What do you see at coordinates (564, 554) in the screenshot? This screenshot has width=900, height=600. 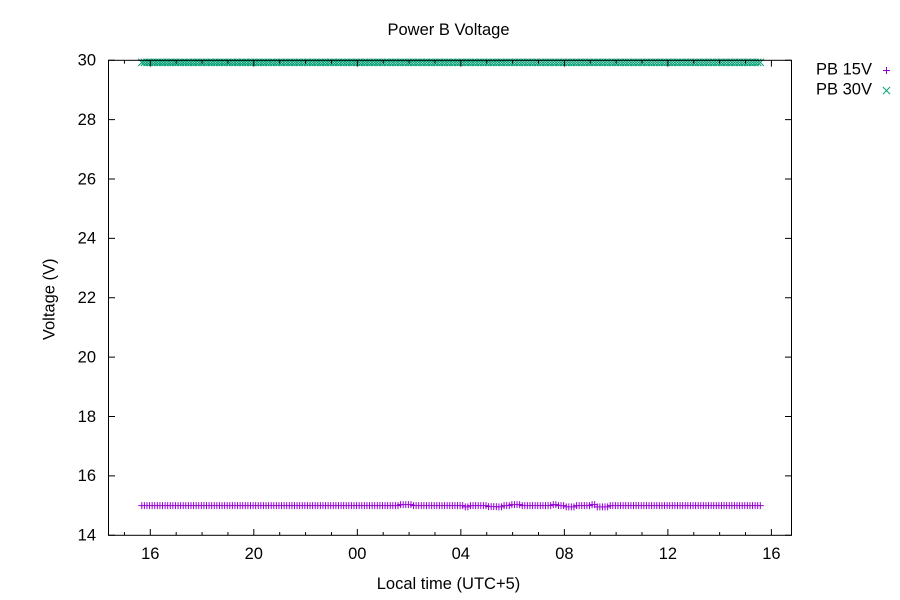 I see `svg-text: 08` at bounding box center [564, 554].